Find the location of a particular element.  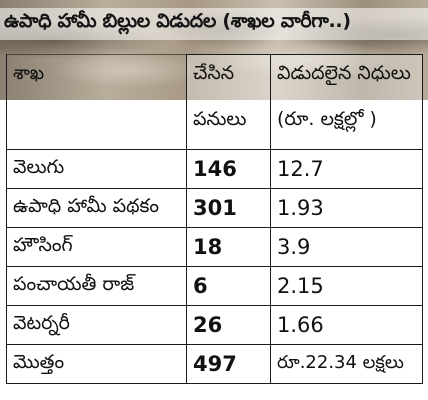

cell-works: 146 is located at coordinates (228, 169).